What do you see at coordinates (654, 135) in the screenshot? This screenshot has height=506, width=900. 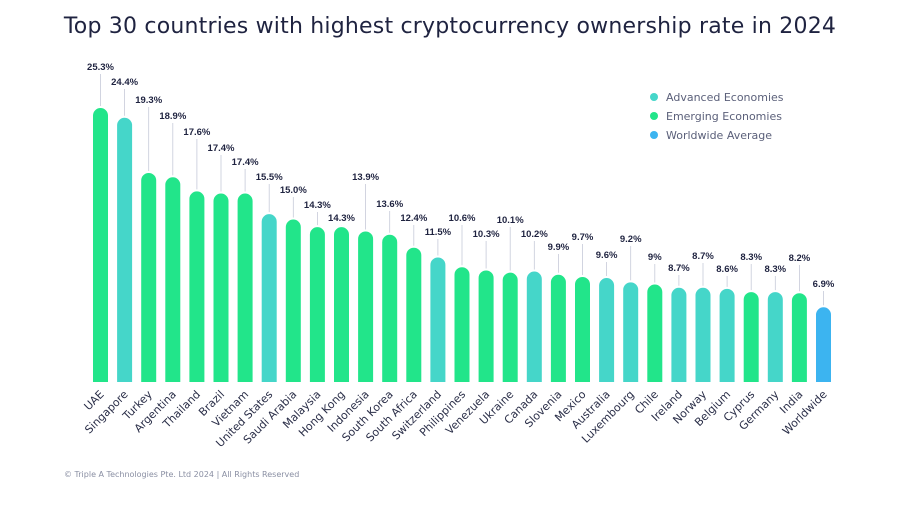 I see `legend-swatch-worldwide` at bounding box center [654, 135].